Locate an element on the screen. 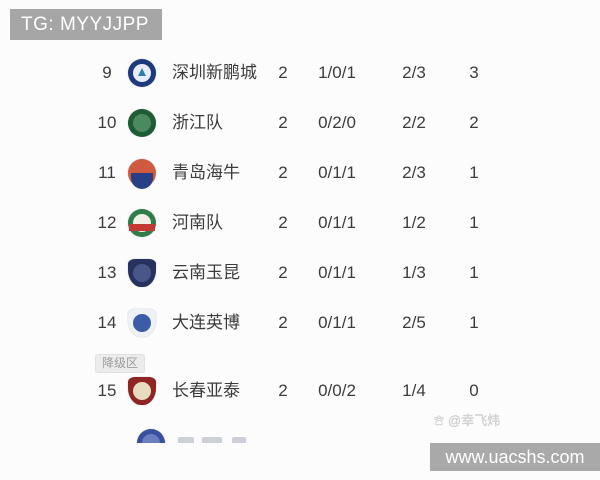  table-row: 9 深圳新鹏城 2 1/0/1 2/3 3 is located at coordinates (300, 73).